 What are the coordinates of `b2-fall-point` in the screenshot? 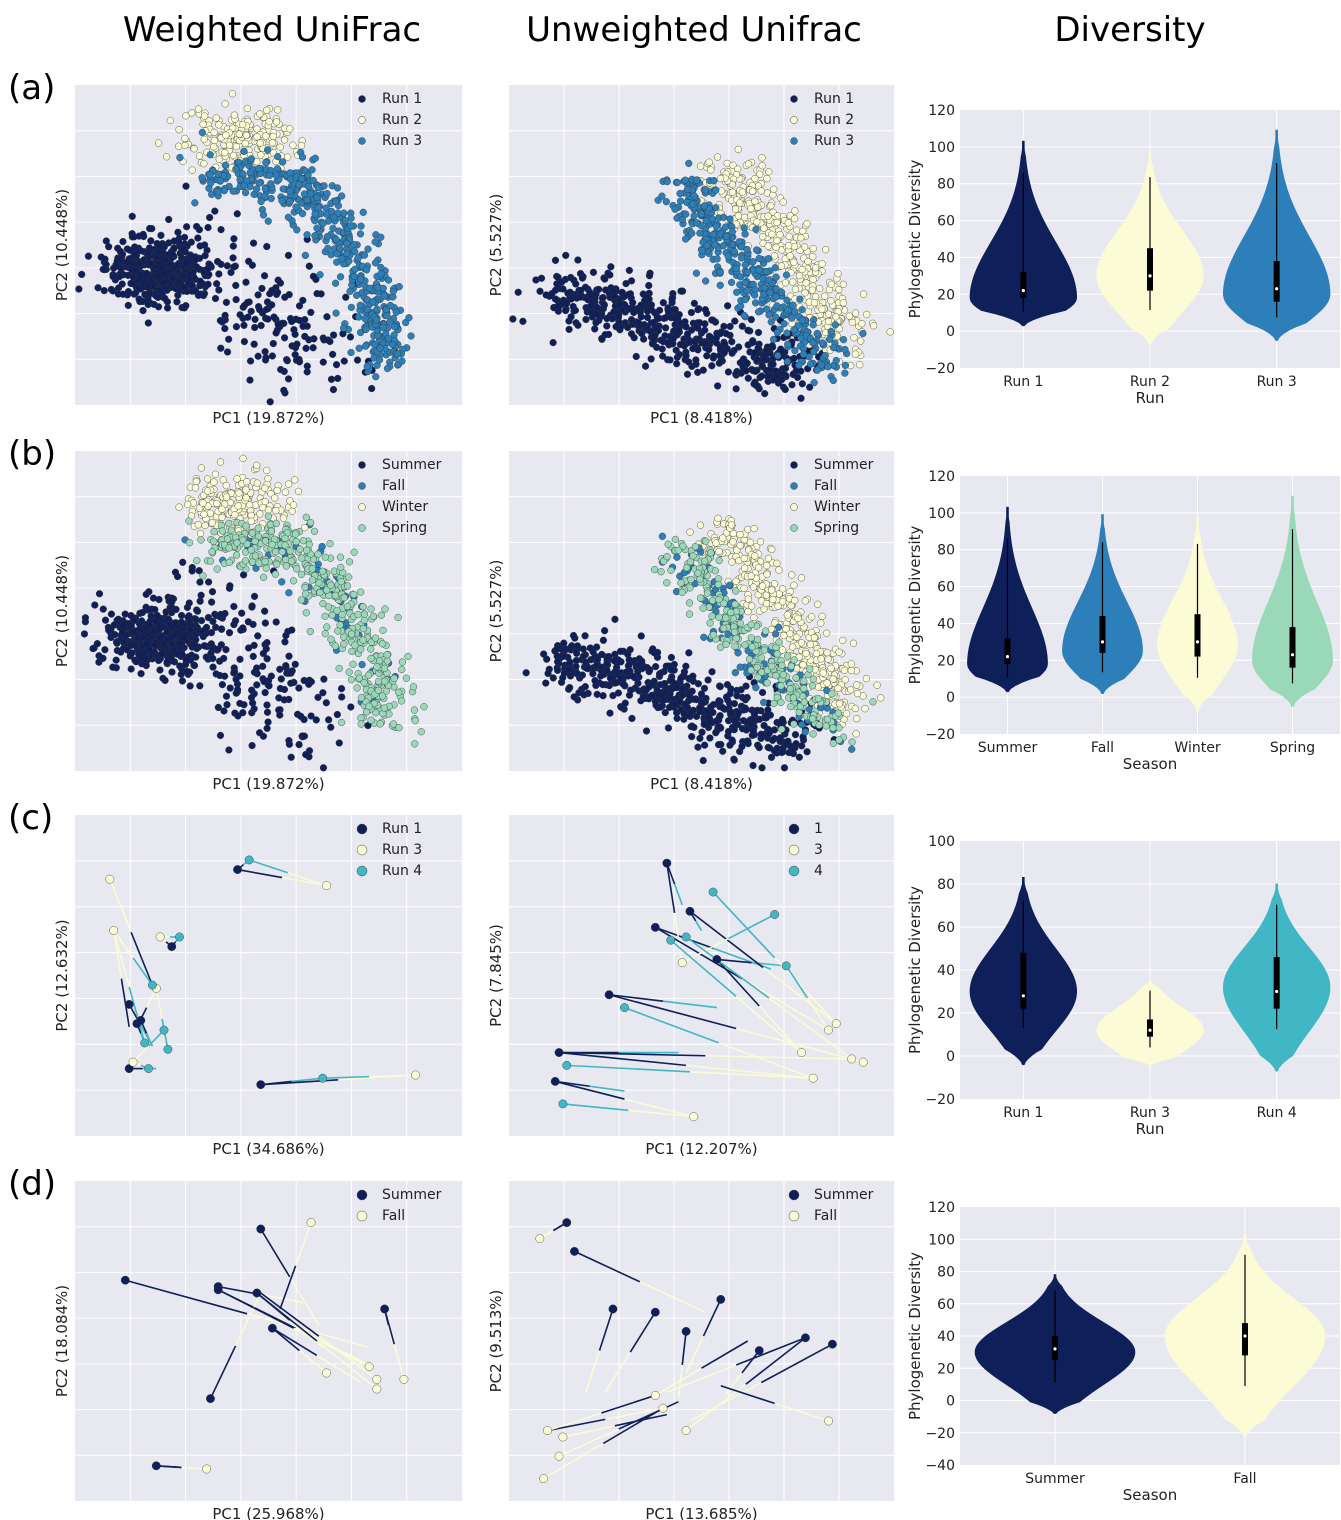 It's located at (729, 585).